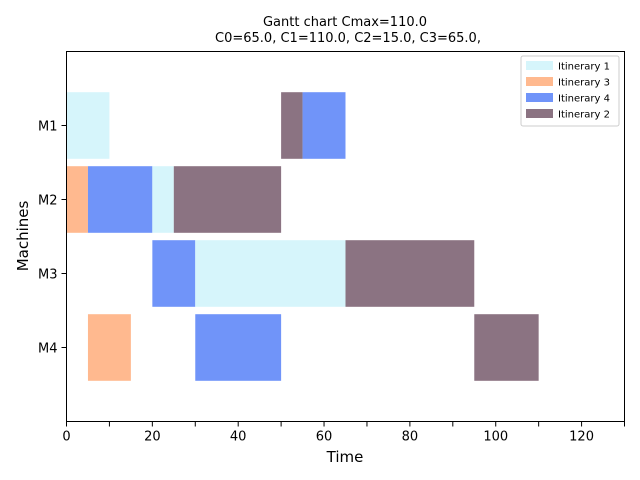  Describe the element at coordinates (48, 201) in the screenshot. I see `y-tick-label: M2` at that location.